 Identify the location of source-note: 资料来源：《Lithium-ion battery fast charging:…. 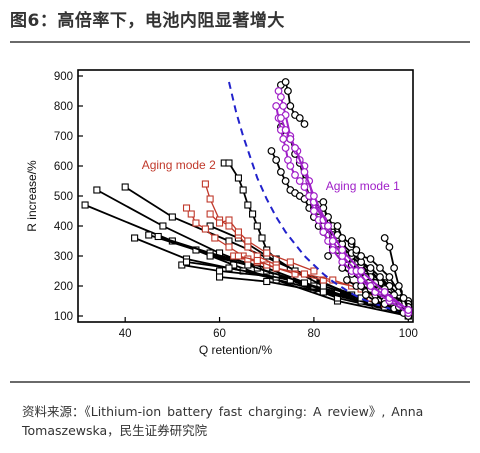
(223, 421).